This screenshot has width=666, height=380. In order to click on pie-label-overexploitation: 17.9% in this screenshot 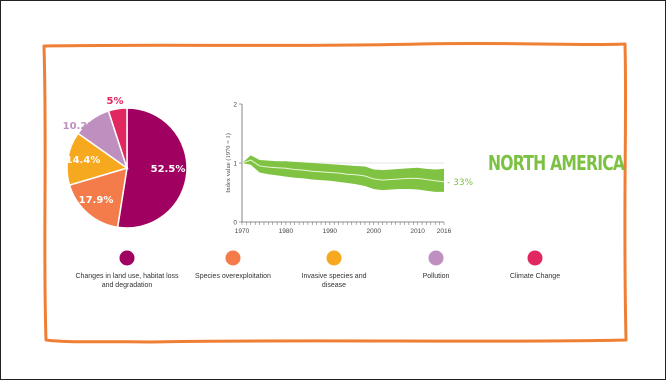, I will do `click(96, 200)`.